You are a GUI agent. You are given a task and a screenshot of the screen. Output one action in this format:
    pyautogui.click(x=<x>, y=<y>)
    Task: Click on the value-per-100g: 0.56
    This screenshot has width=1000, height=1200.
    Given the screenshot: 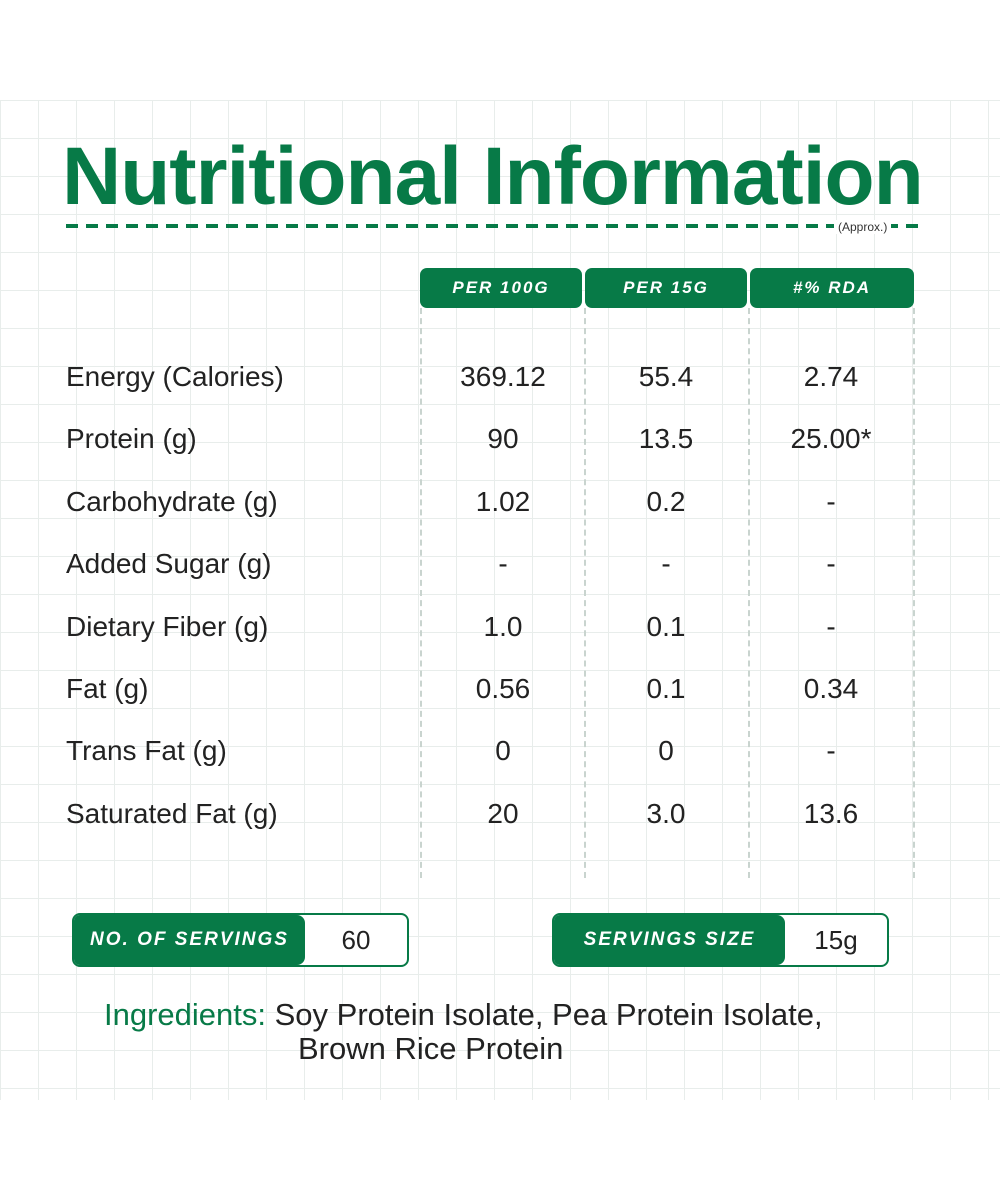 What is the action you would take?
    pyautogui.click(x=503, y=688)
    